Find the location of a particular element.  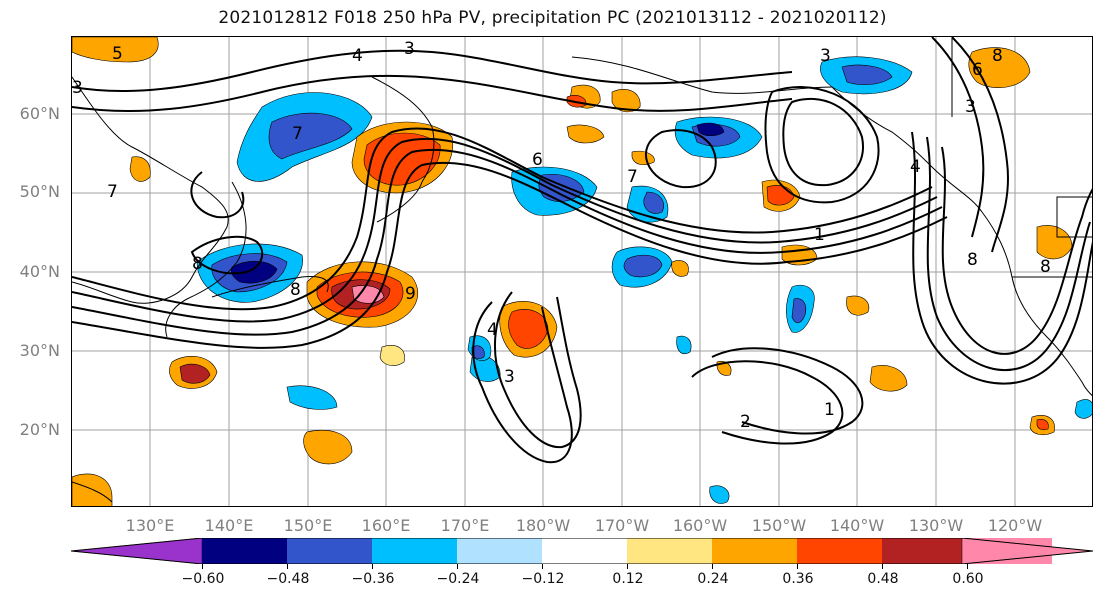

lat-label-40n: 40°N is located at coordinates (39, 271).